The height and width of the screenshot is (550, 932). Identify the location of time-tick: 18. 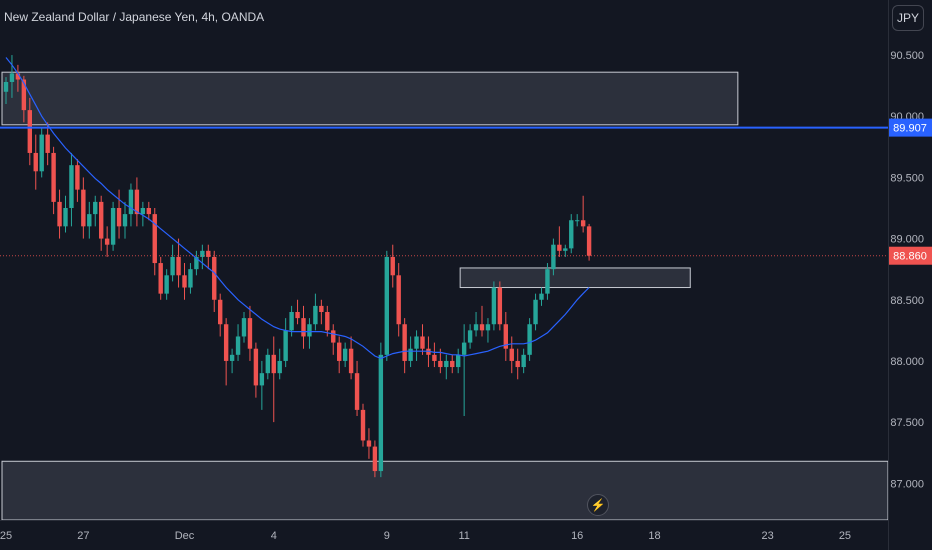
(654, 536).